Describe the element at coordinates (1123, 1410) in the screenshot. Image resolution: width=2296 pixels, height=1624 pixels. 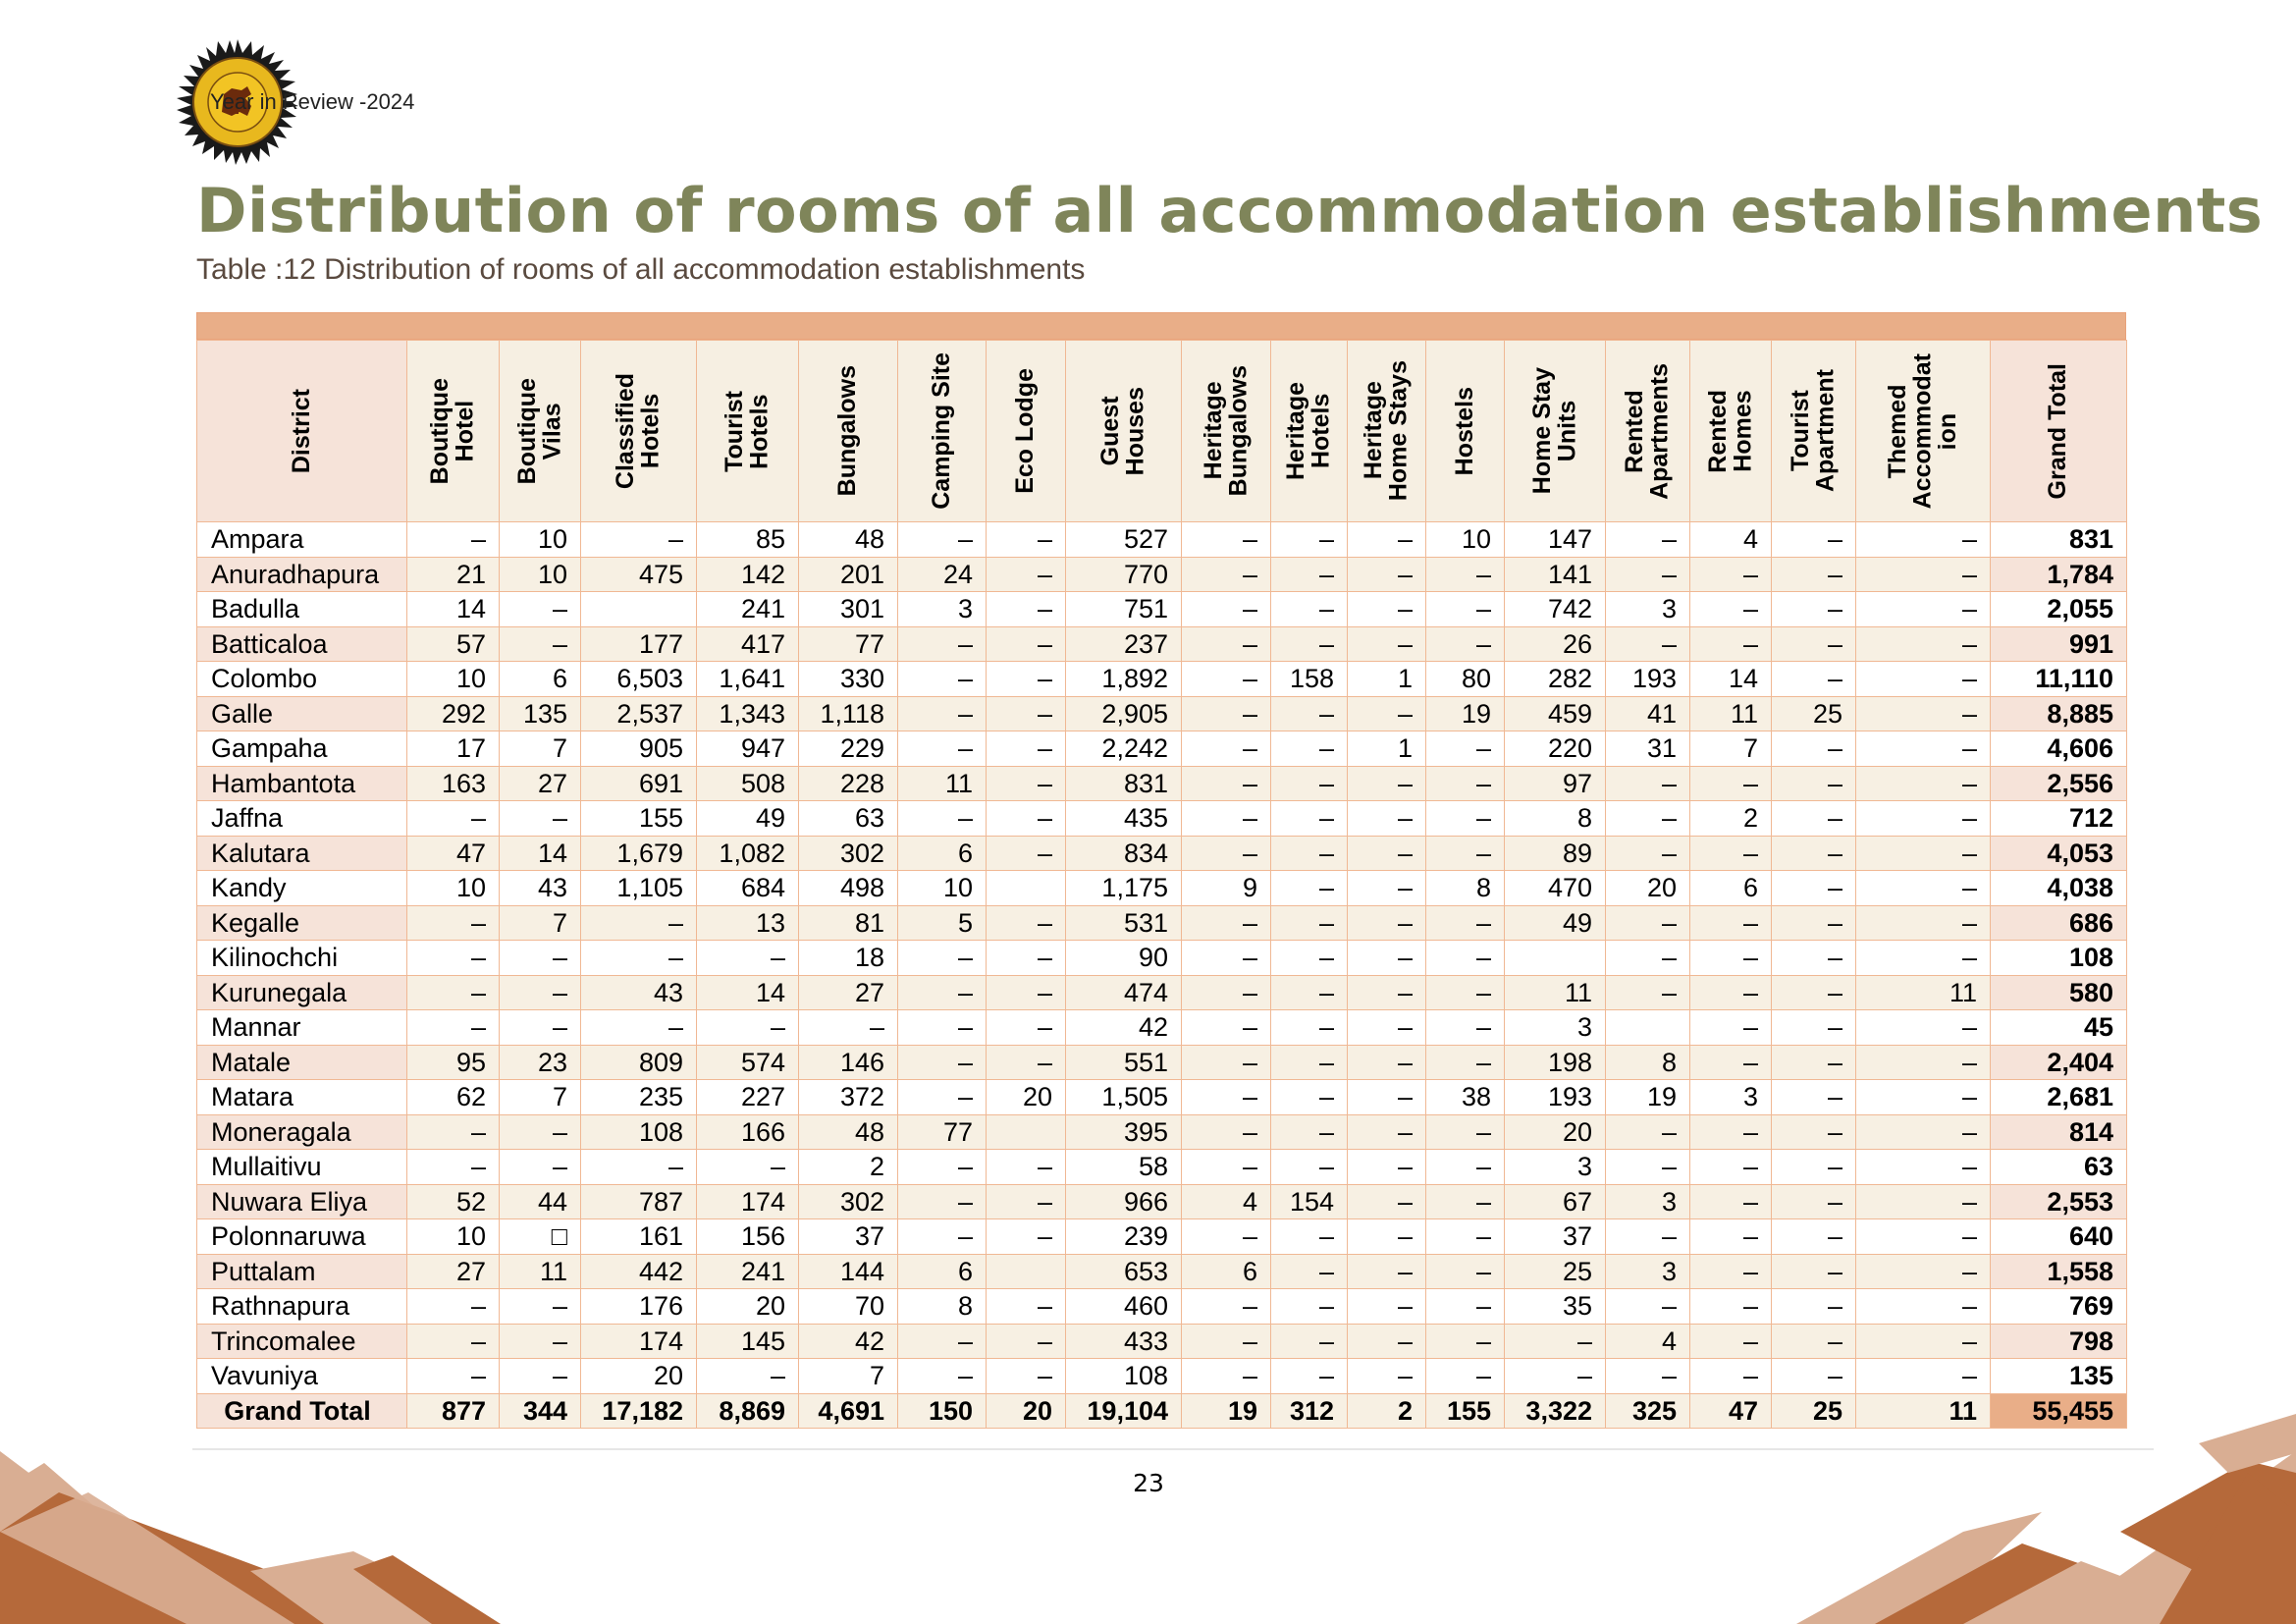
I see `table-cell: 19,104` at that location.